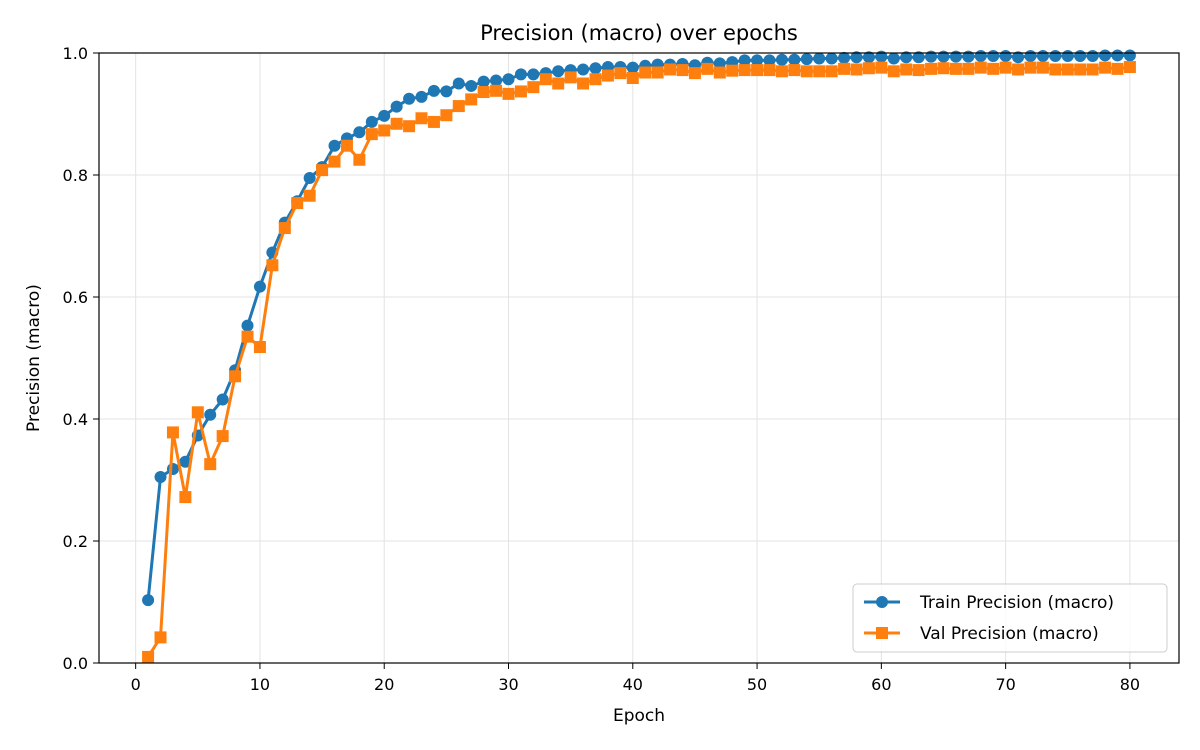  I want to click on x-tick-label: 20, so click(384, 684).